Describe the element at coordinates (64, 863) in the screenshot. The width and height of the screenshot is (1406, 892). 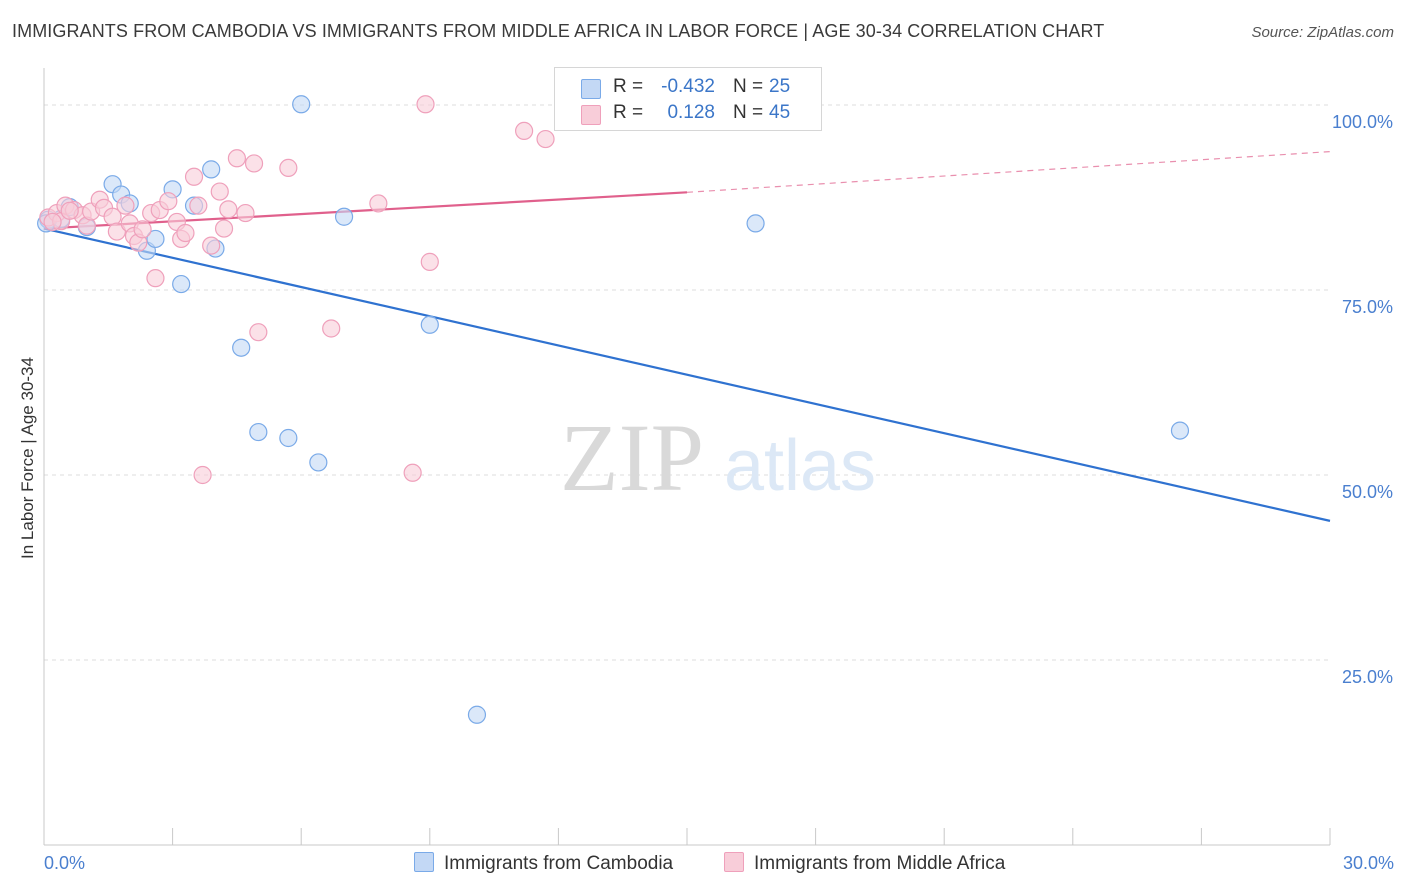
I see `x-tick-label: 0.0%` at that location.